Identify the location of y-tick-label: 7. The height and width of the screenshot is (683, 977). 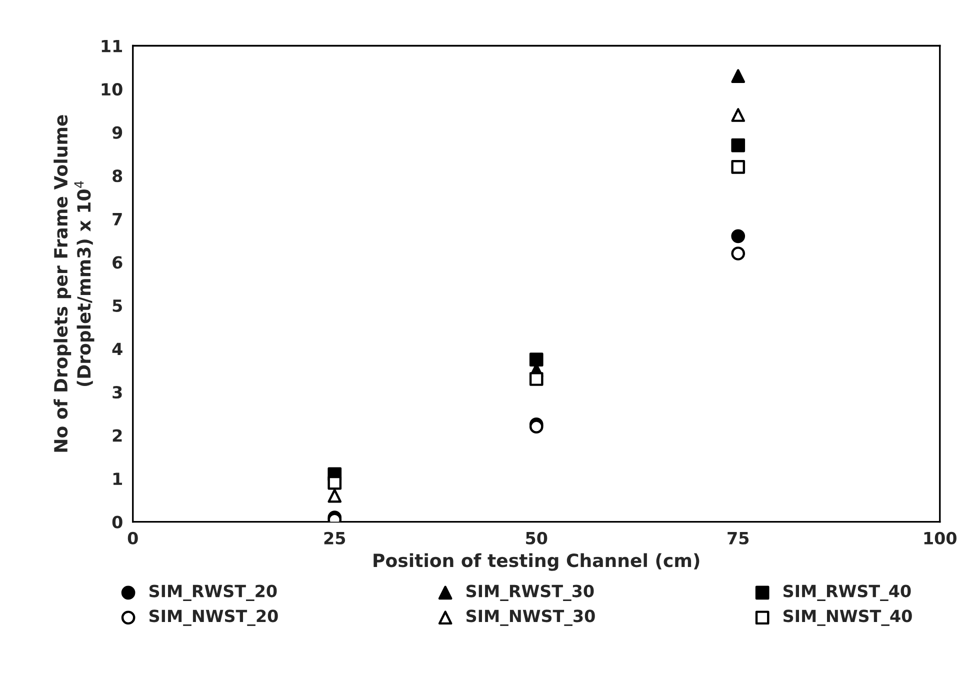
(117, 219).